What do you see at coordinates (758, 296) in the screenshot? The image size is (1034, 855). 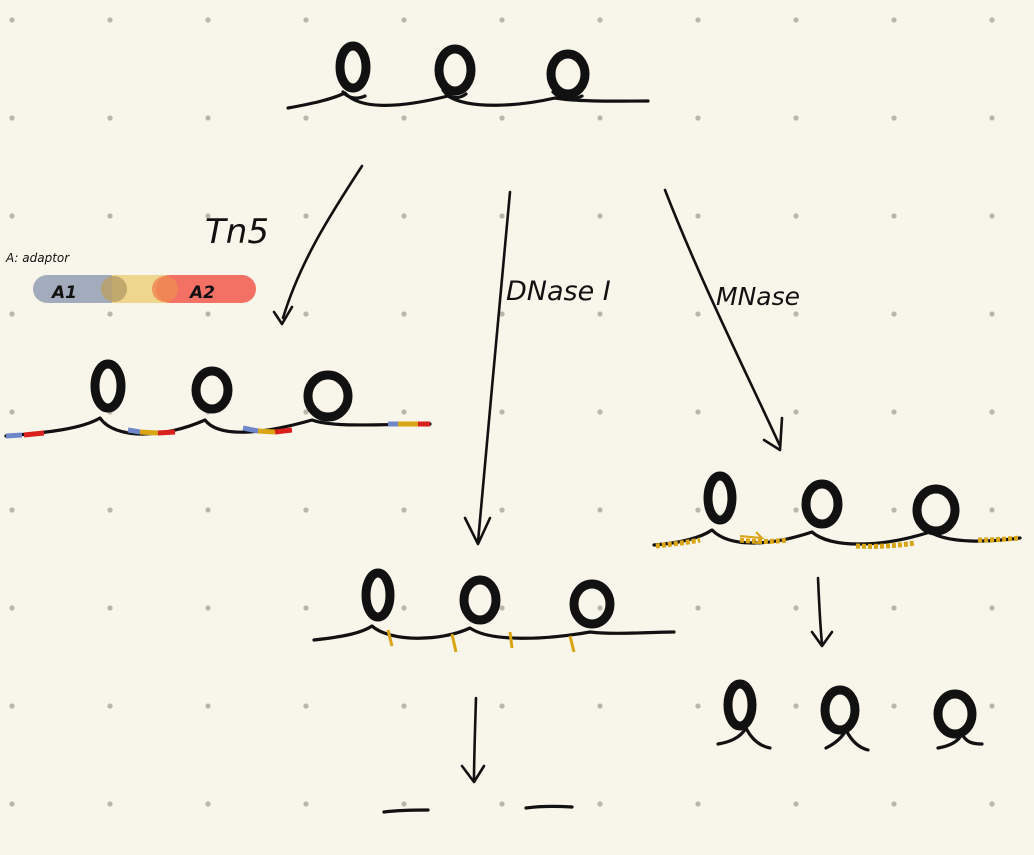 I see `mnase-label: MNase` at bounding box center [758, 296].